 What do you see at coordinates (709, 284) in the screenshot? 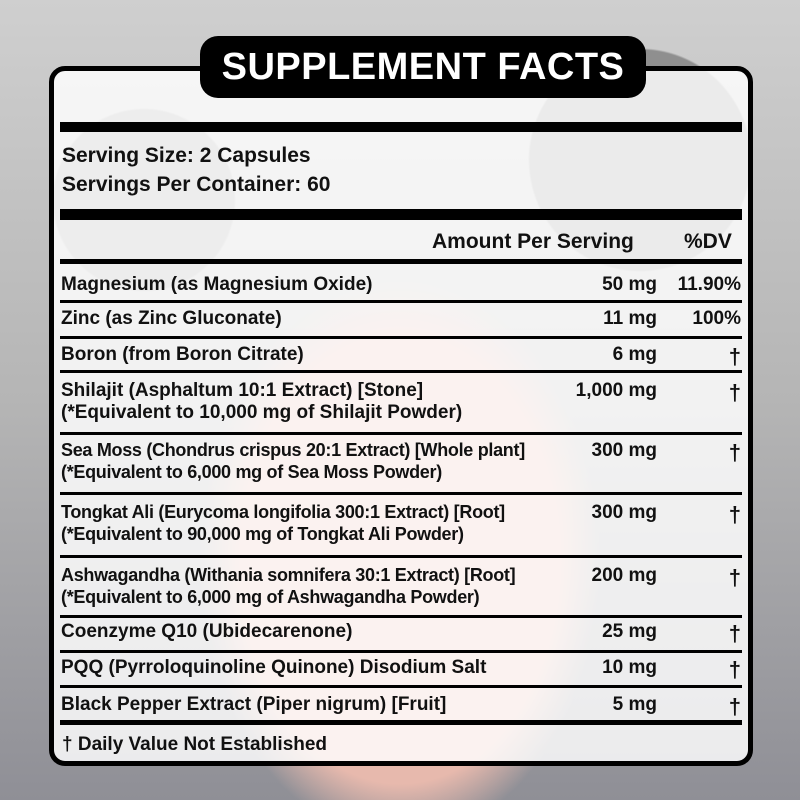
I see `ingredient-dv: 11.90%` at bounding box center [709, 284].